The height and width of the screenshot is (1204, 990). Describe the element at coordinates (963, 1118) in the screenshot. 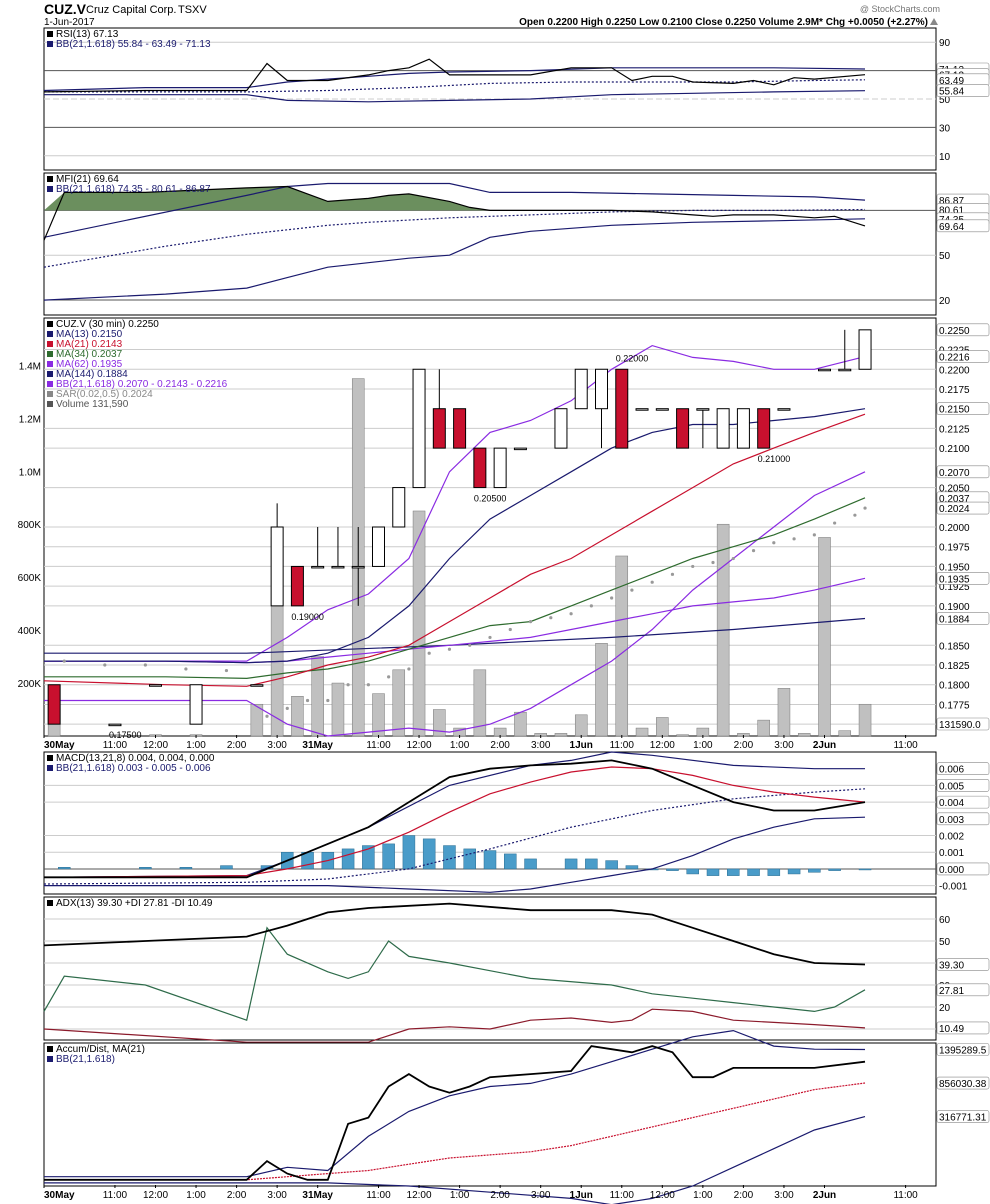

I see `ad-value-tag: 316771.31` at that location.